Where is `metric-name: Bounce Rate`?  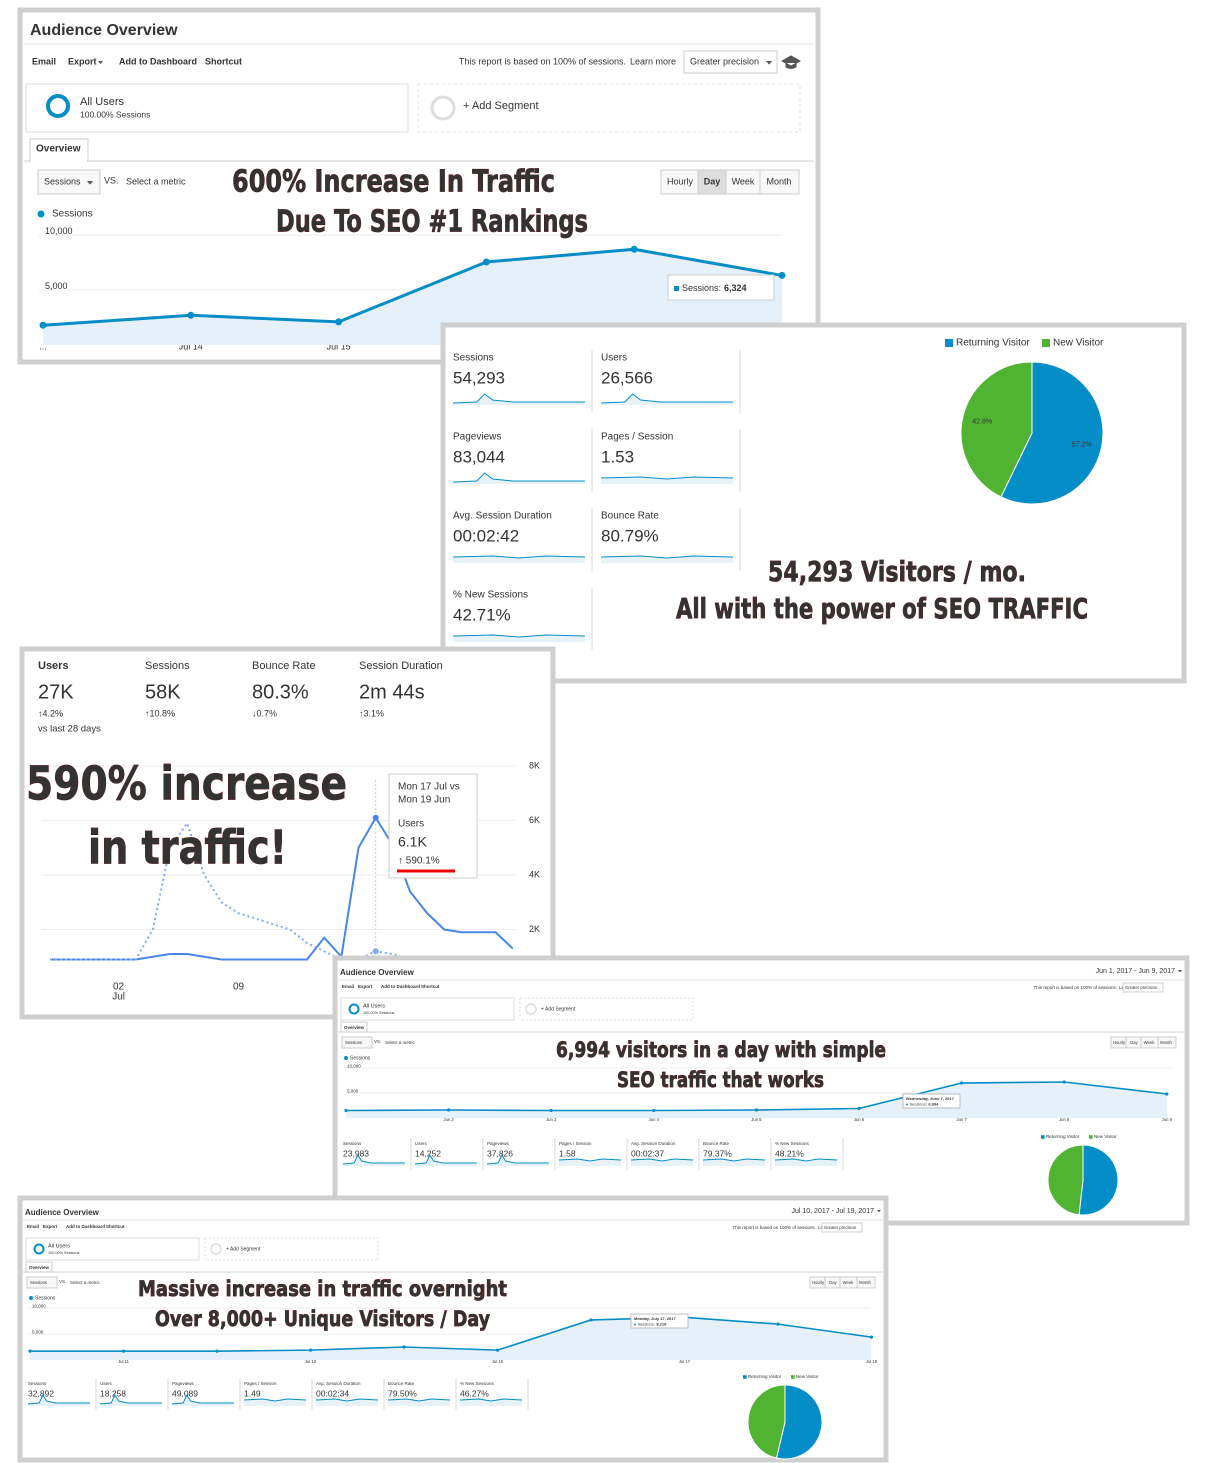
metric-name: Bounce Rate is located at coordinates (716, 1143).